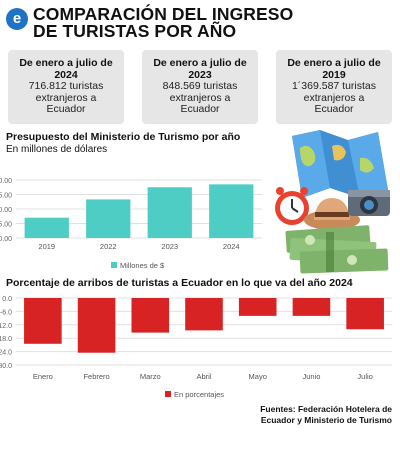 The image size is (400, 450). Describe the element at coordinates (203, 376) in the screenshot. I see `x-tick-label: Abril` at that location.